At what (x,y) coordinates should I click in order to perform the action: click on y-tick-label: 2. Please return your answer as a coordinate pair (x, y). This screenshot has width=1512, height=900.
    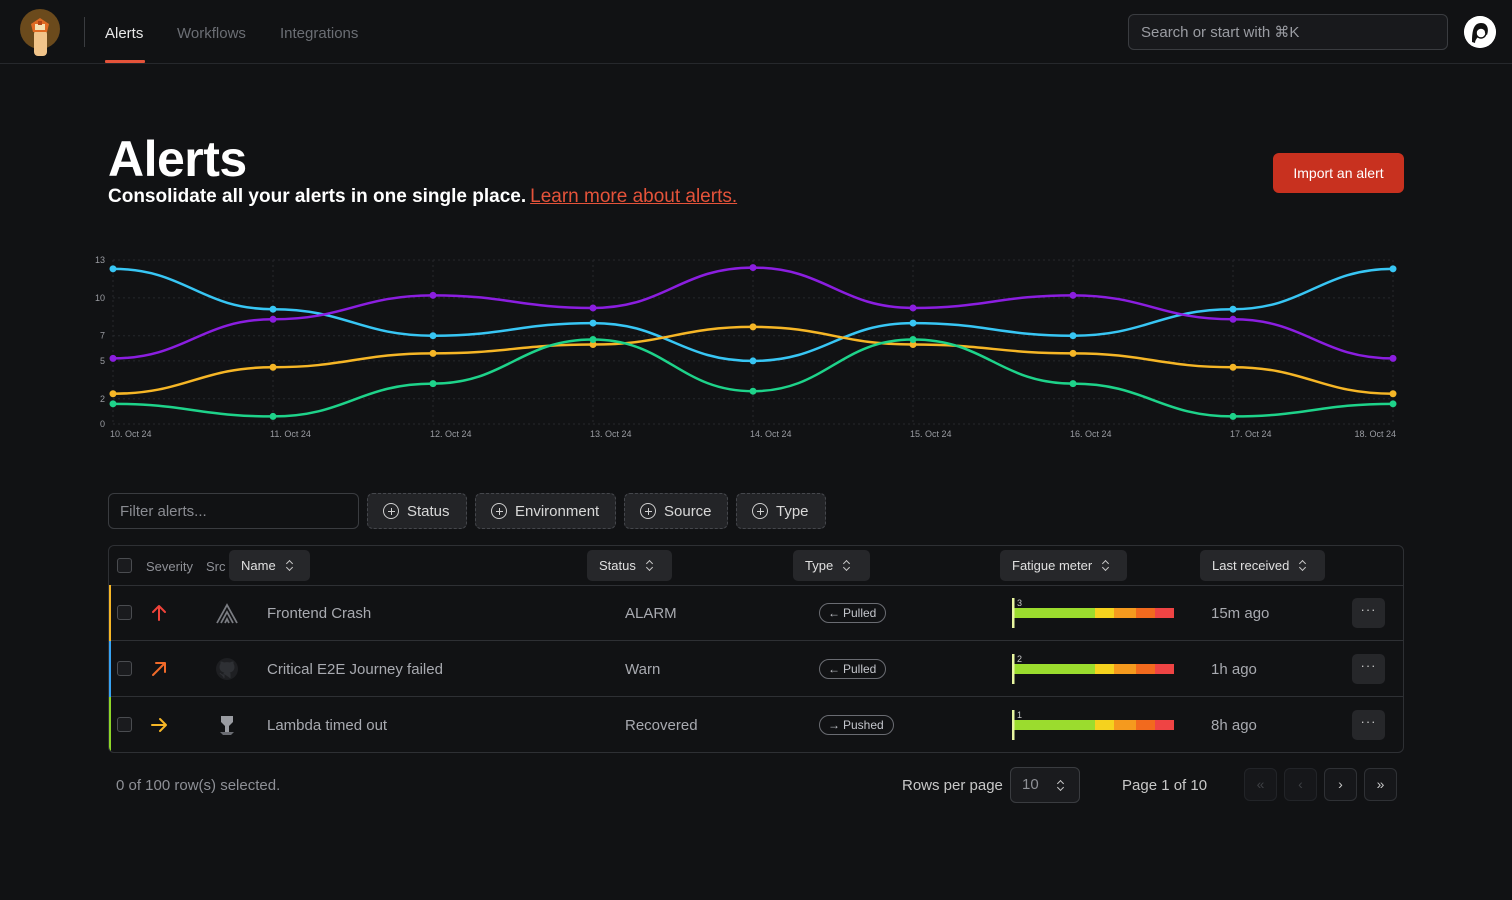
    Looking at the image, I should click on (102, 399).